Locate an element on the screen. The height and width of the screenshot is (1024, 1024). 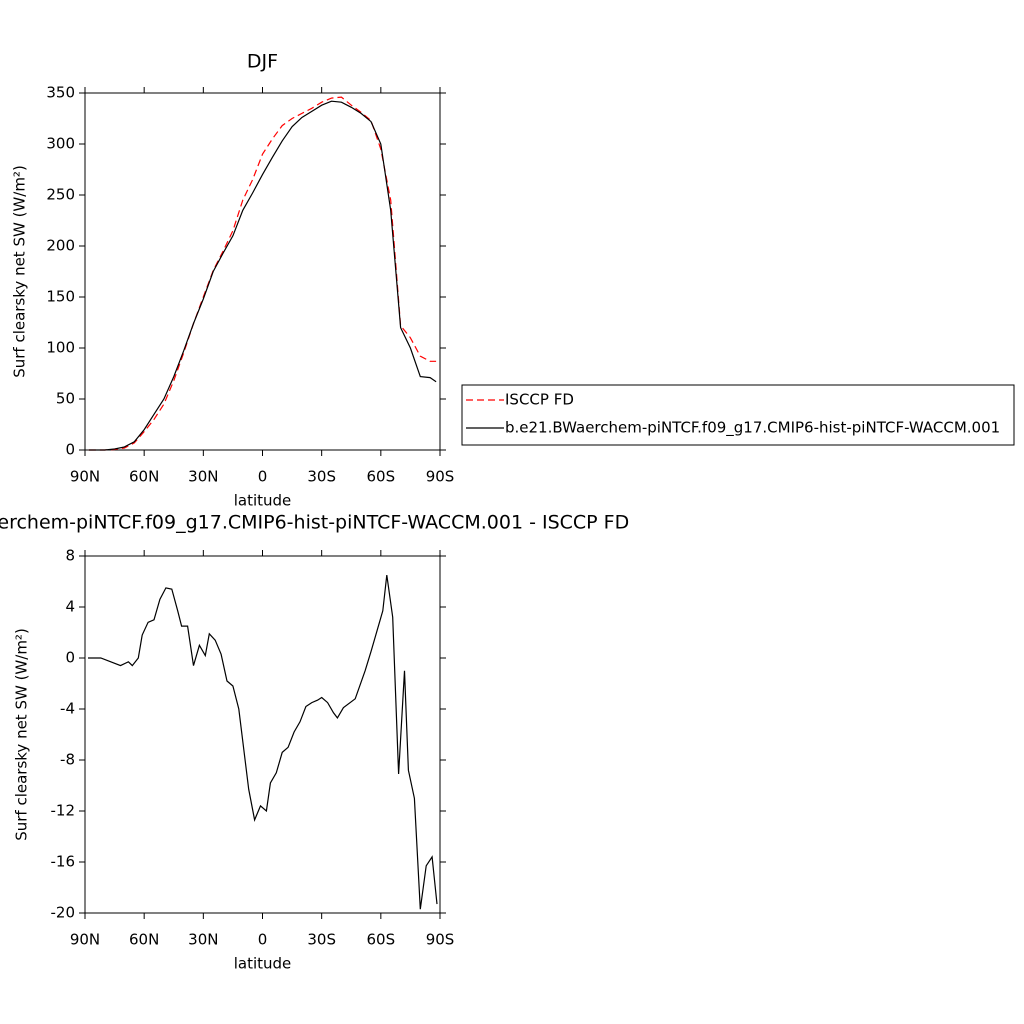
y-tick-label: 50 is located at coordinates (65, 399).